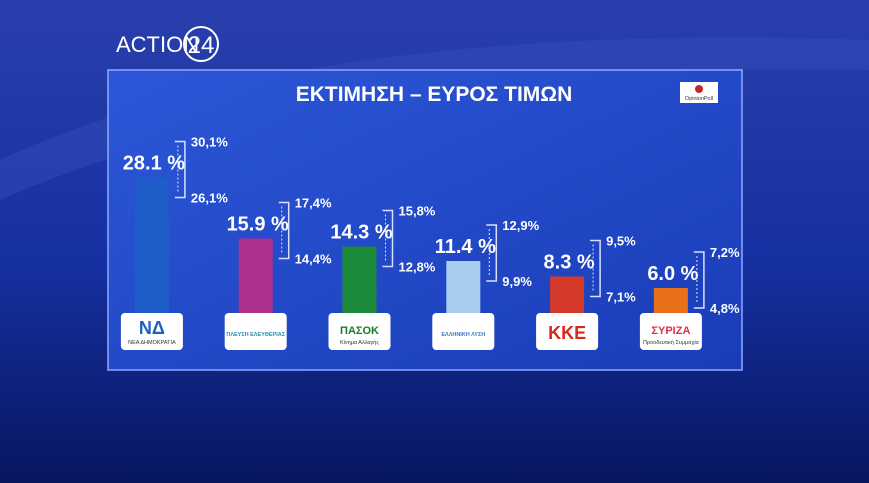  I want to click on category-label: ΠΛΕΥΣΗ ΕΛΕΥΘΕΡΙΑΣ, so click(255, 335).